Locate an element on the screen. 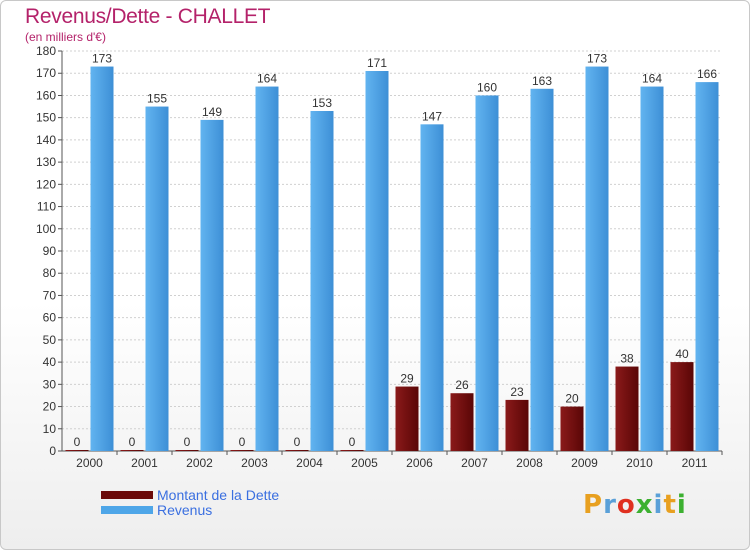 The width and height of the screenshot is (750, 550). y-tick-label: 30 is located at coordinates (50, 384).